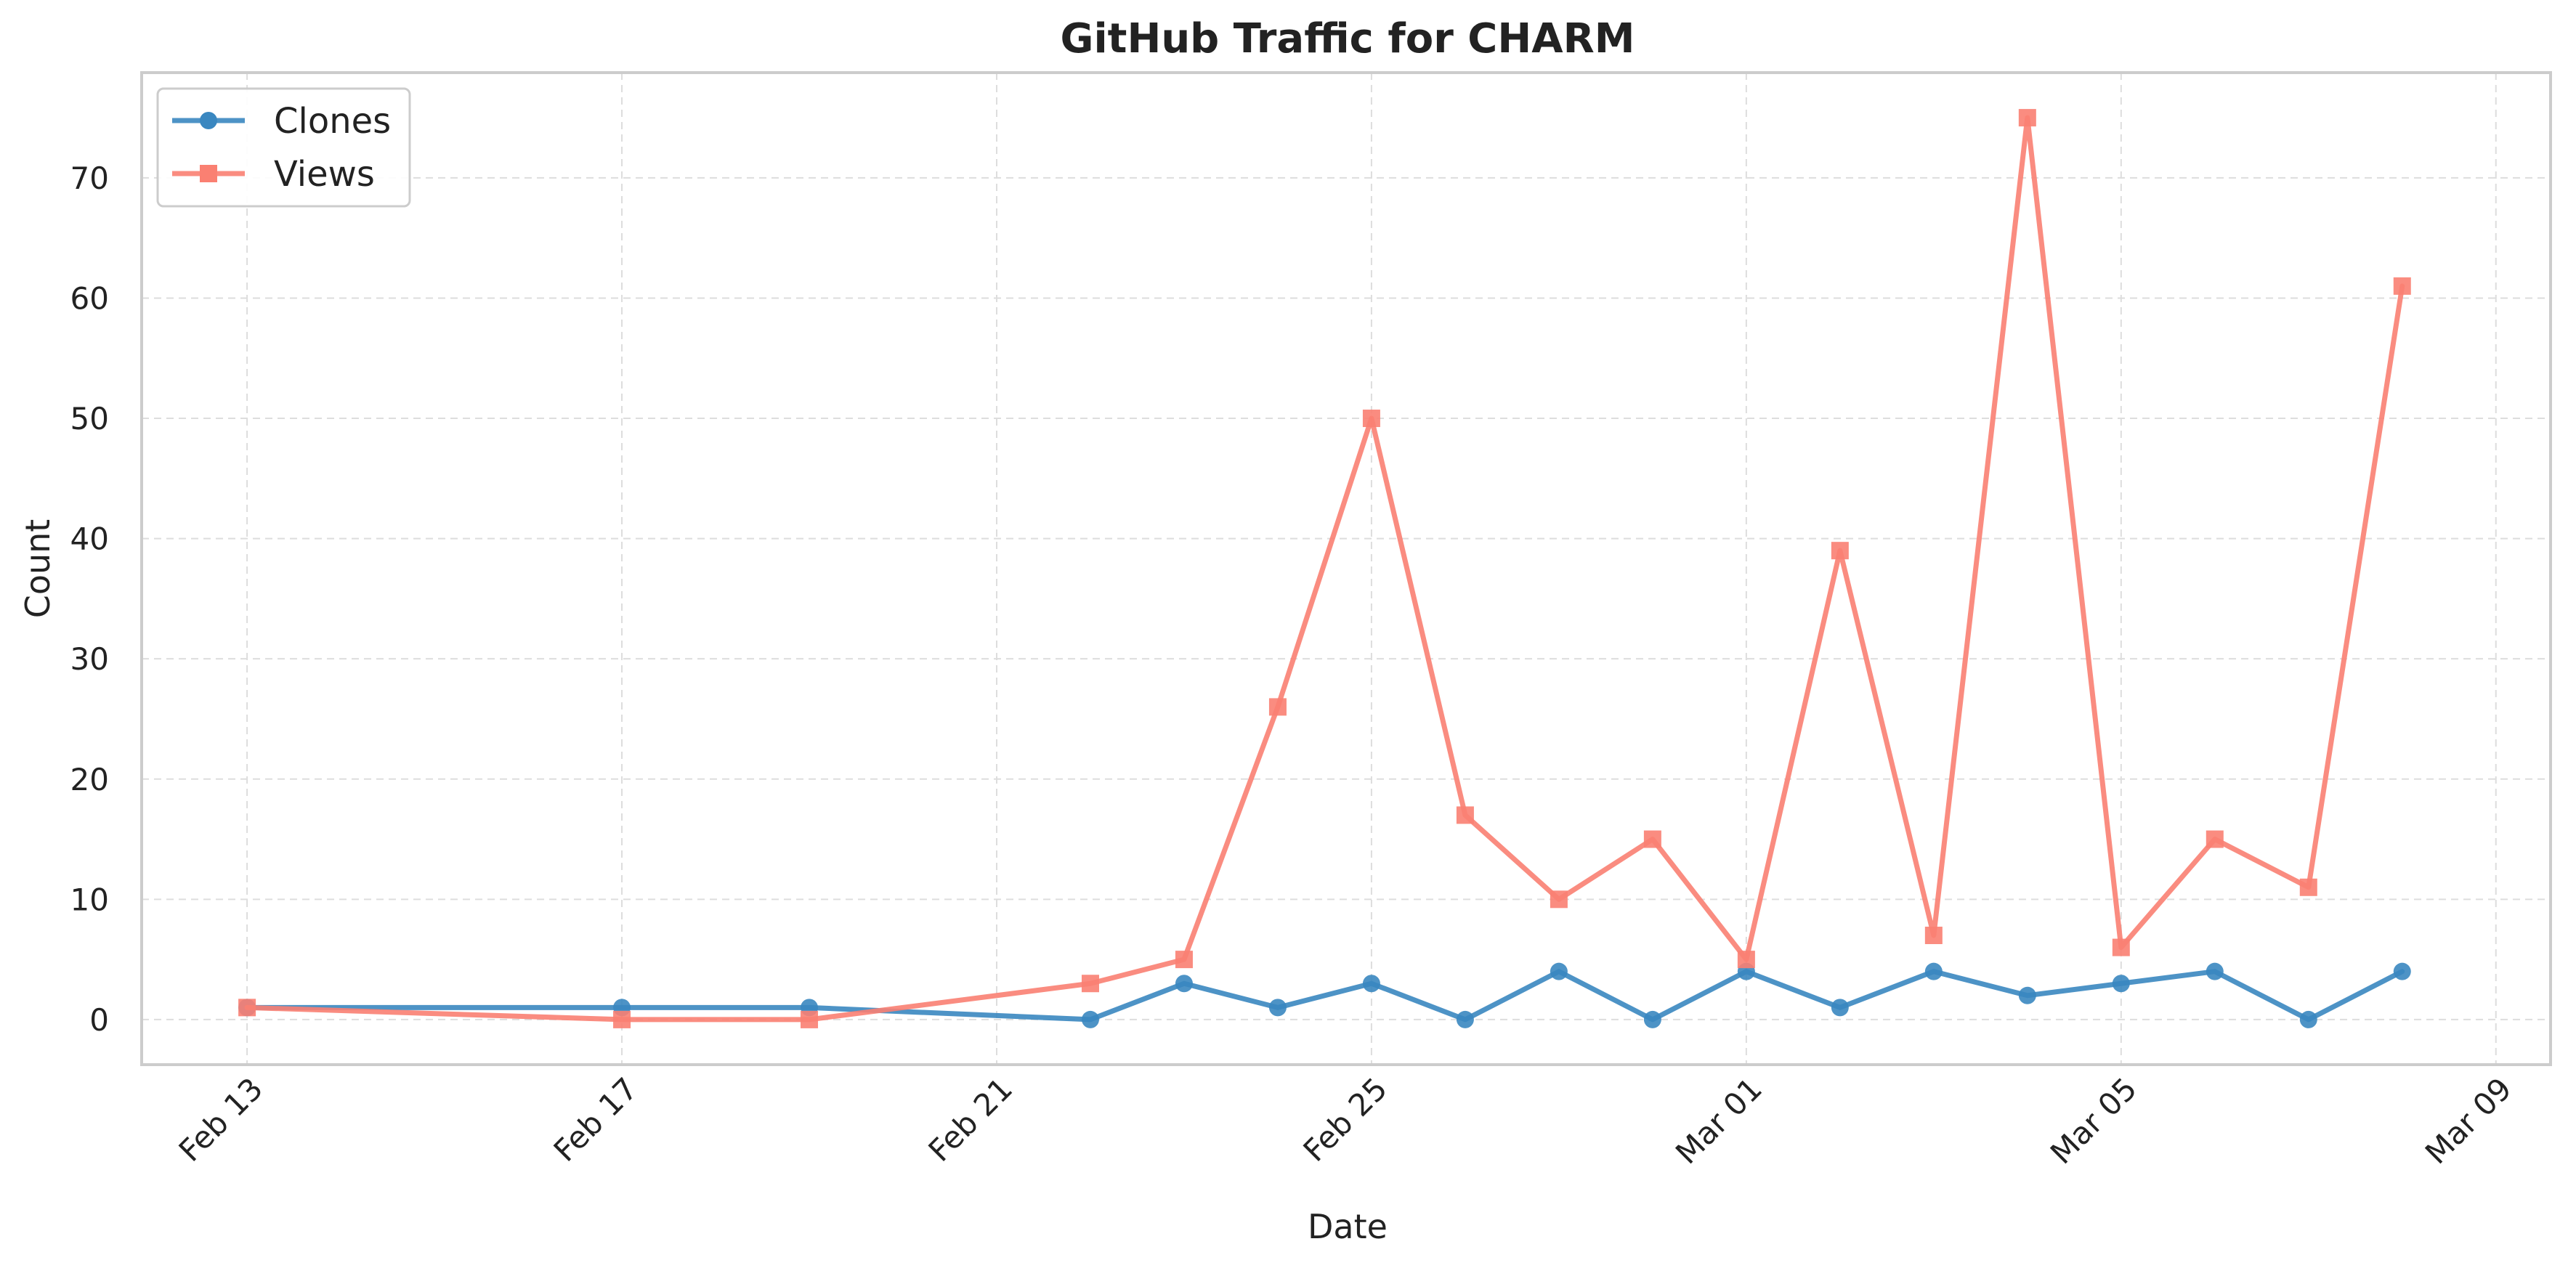 The width and height of the screenshot is (2576, 1268). I want to click on x-tick-label: Mar 09, so click(2468, 1120).